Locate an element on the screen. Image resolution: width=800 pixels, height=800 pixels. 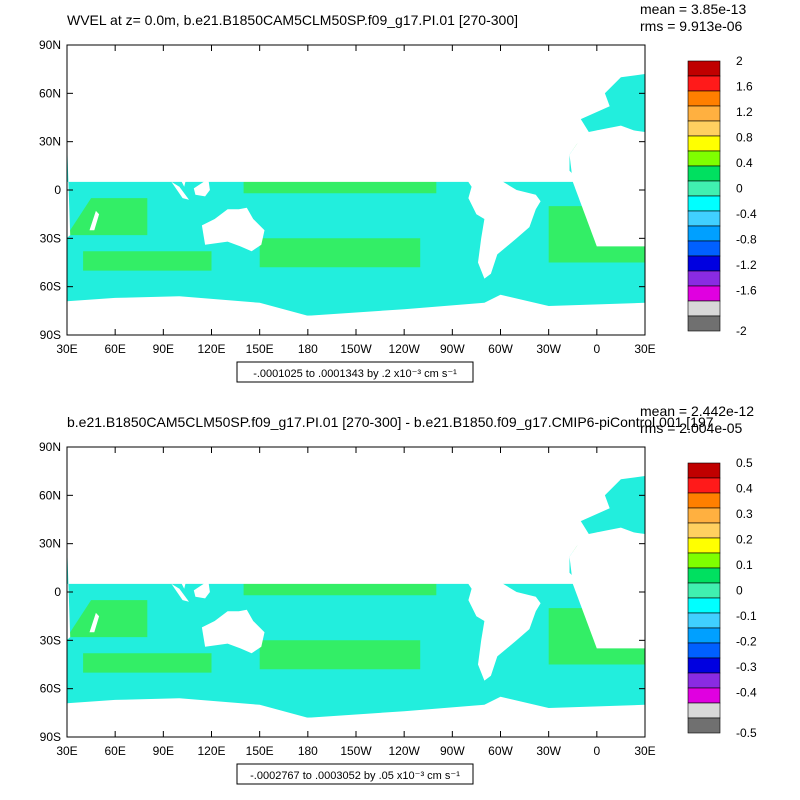
rms-stat: rms = 2.004e-05 is located at coordinates (691, 428).